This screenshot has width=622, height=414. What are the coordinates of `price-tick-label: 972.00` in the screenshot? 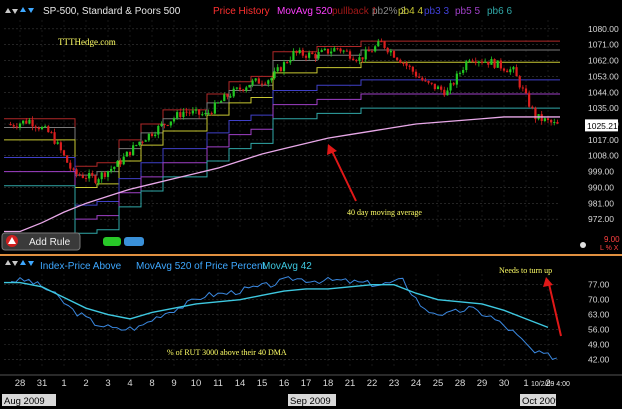 It's located at (601, 219).